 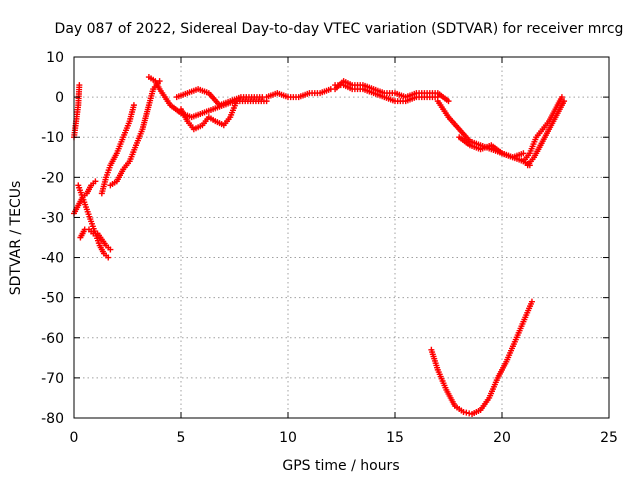 I want to click on y-tick-label: -50, so click(x=52, y=299).